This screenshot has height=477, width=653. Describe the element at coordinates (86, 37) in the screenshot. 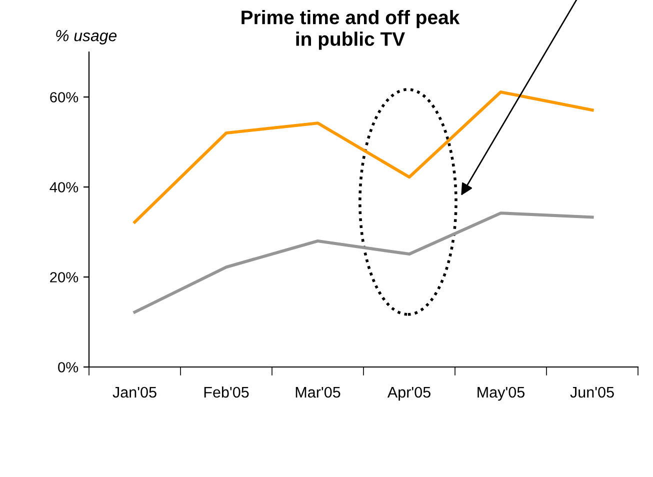

I see `y-axis-title: % usage` at that location.